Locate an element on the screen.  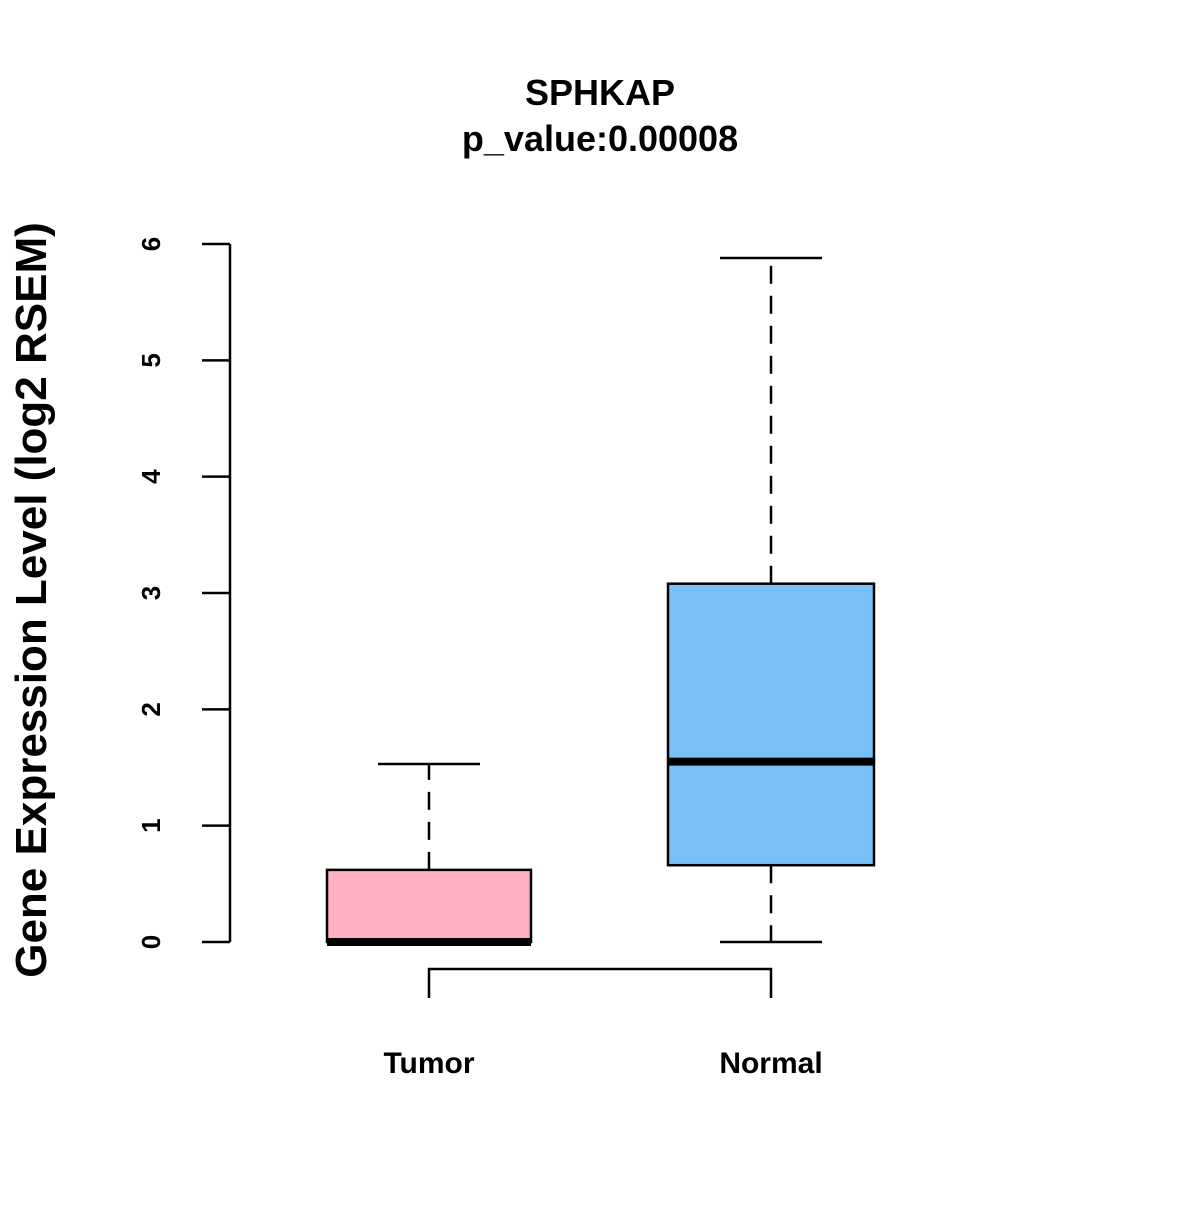
y-tick-label-3: 3 is located at coordinates (151, 593).